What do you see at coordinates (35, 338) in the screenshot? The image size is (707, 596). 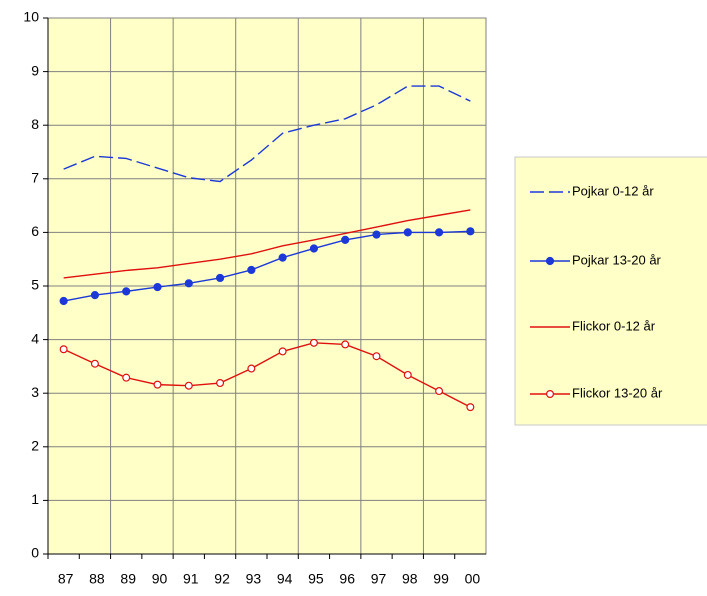 I see `y-tick-label: 4` at bounding box center [35, 338].